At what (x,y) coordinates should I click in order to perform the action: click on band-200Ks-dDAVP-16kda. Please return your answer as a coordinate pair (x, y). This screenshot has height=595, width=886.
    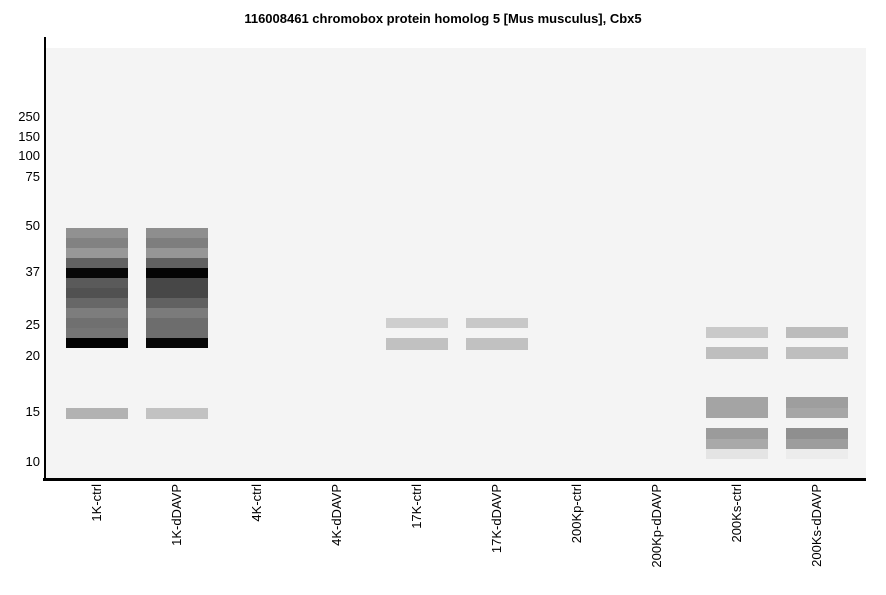
    Looking at the image, I should click on (816, 413).